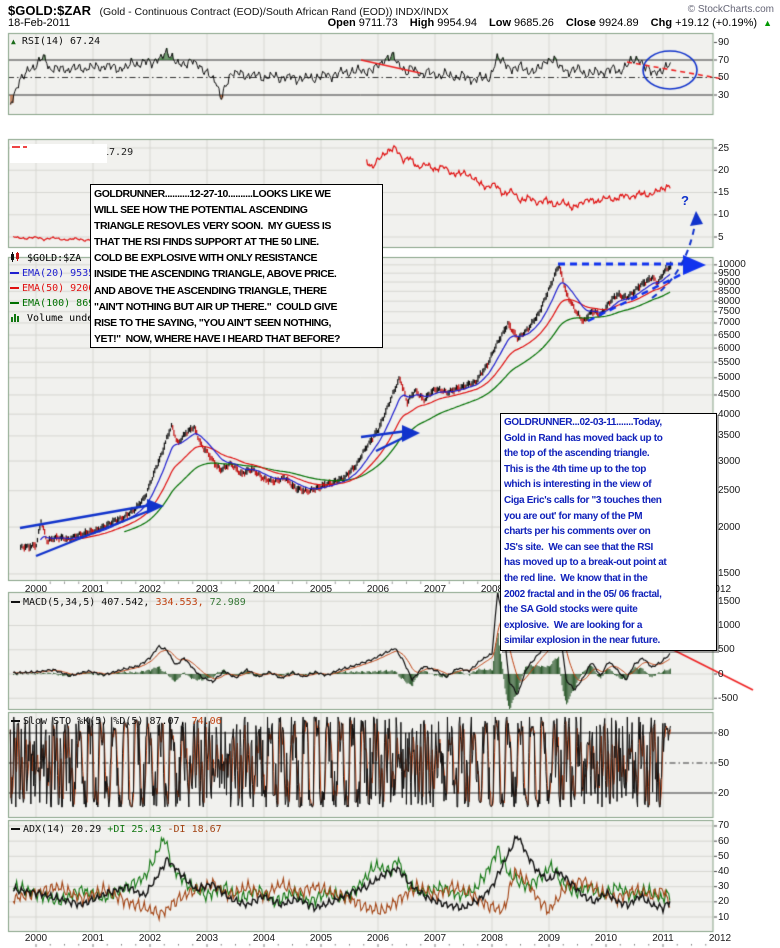 Image resolution: width=780 pixels, height=948 pixels. Describe the element at coordinates (729, 414) in the screenshot. I see `axis-tick-label: 4000` at that location.